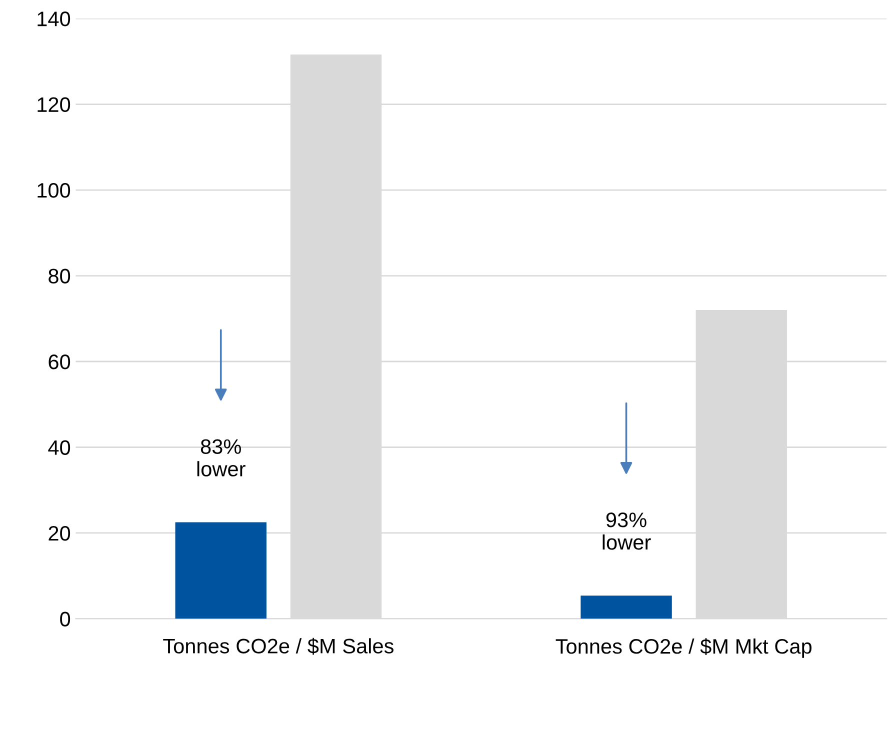 This screenshot has width=891, height=741. What do you see at coordinates (59, 276) in the screenshot?
I see `y-tick-label: 80` at bounding box center [59, 276].